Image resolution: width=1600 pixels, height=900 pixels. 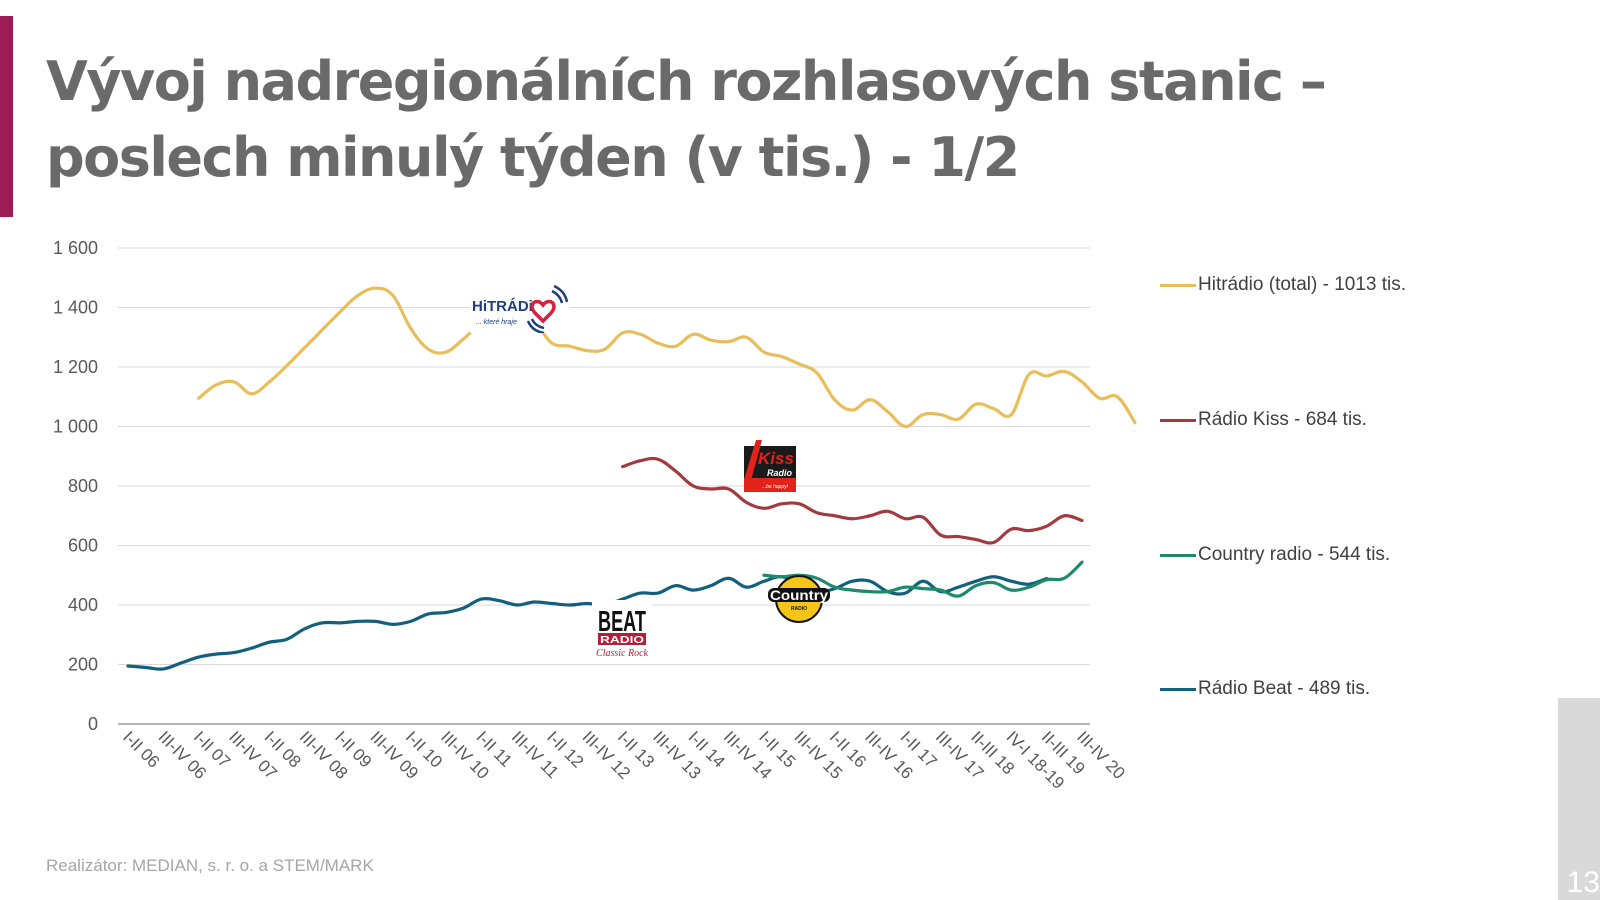 What do you see at coordinates (83, 486) in the screenshot?
I see `y-tick-label: 800` at bounding box center [83, 486].